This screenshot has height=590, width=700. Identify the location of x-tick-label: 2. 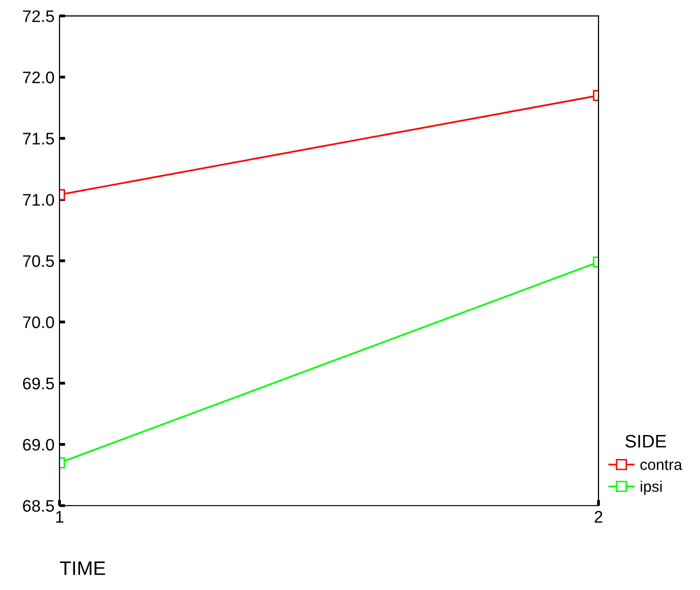
(598, 516).